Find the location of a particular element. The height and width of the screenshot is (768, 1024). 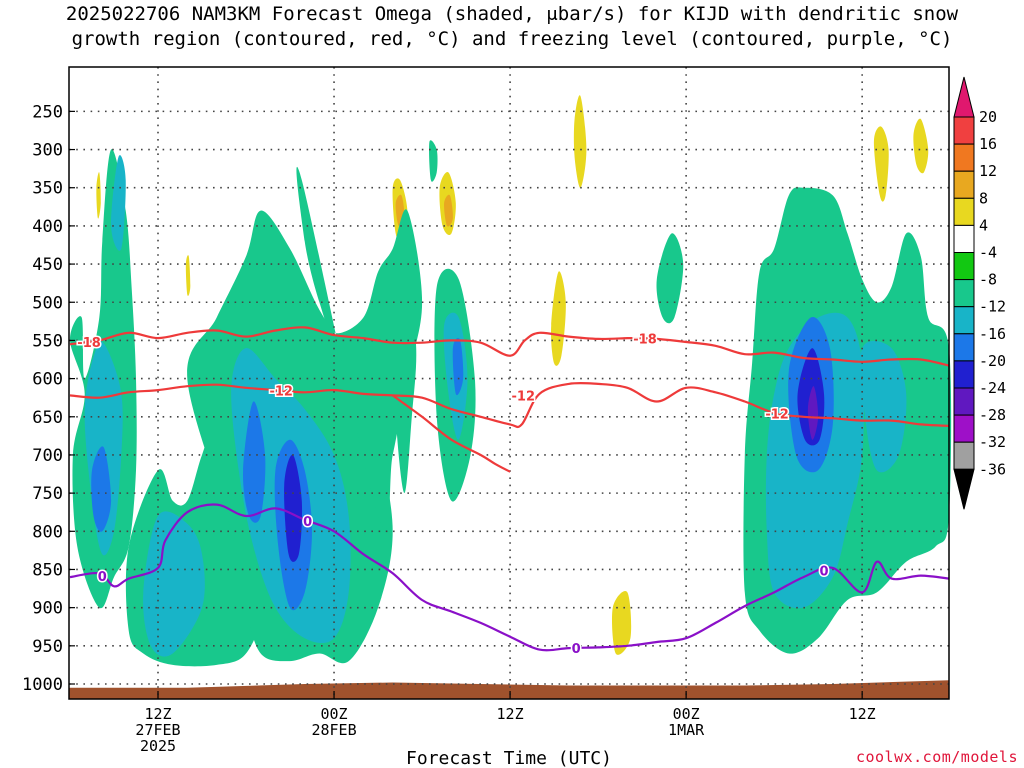

y-tick-label: 850 is located at coordinates (47, 570).